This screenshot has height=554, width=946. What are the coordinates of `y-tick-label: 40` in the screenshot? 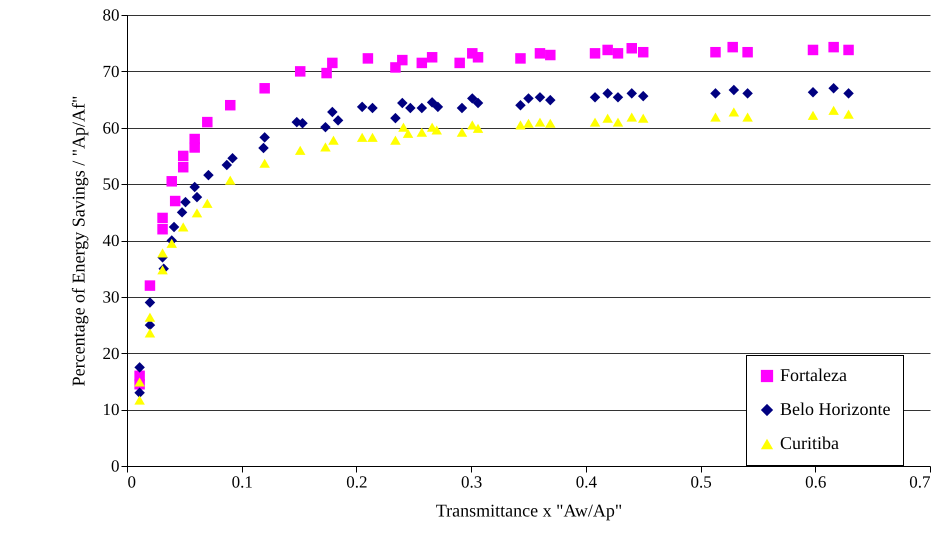 It's located at (111, 240).